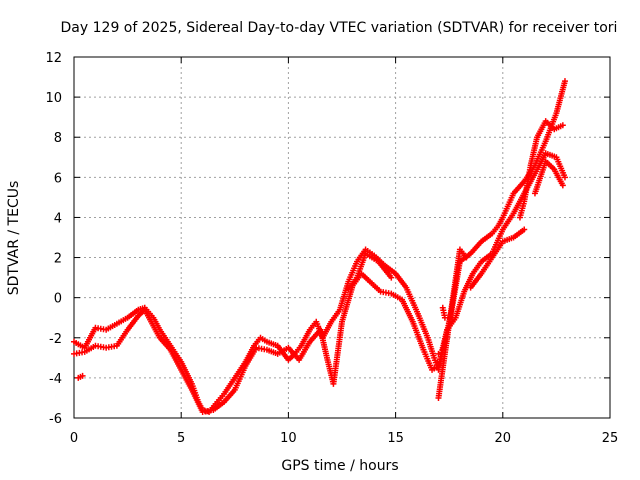  Describe the element at coordinates (55, 419) in the screenshot. I see `y-tick-label: -6` at that location.